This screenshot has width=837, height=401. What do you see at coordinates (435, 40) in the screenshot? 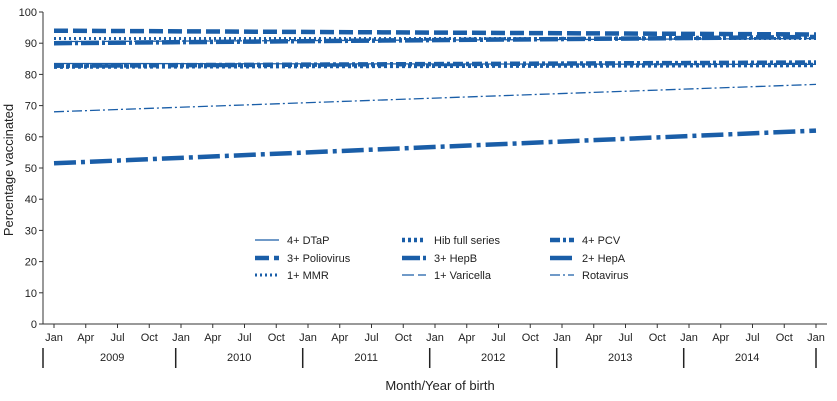
I see `series-line-1-varicella` at bounding box center [435, 40].